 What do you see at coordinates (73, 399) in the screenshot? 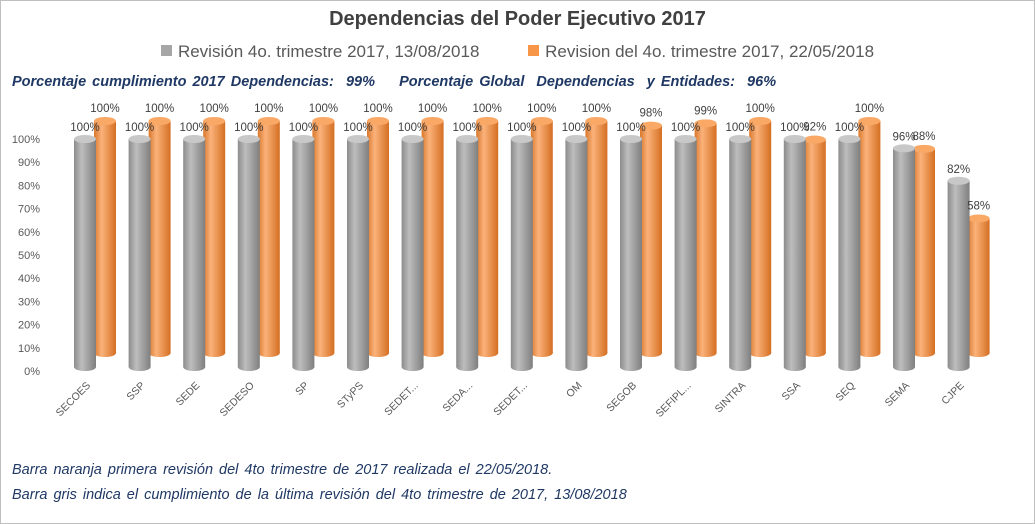
I see `category-label: SECOES` at bounding box center [73, 399].